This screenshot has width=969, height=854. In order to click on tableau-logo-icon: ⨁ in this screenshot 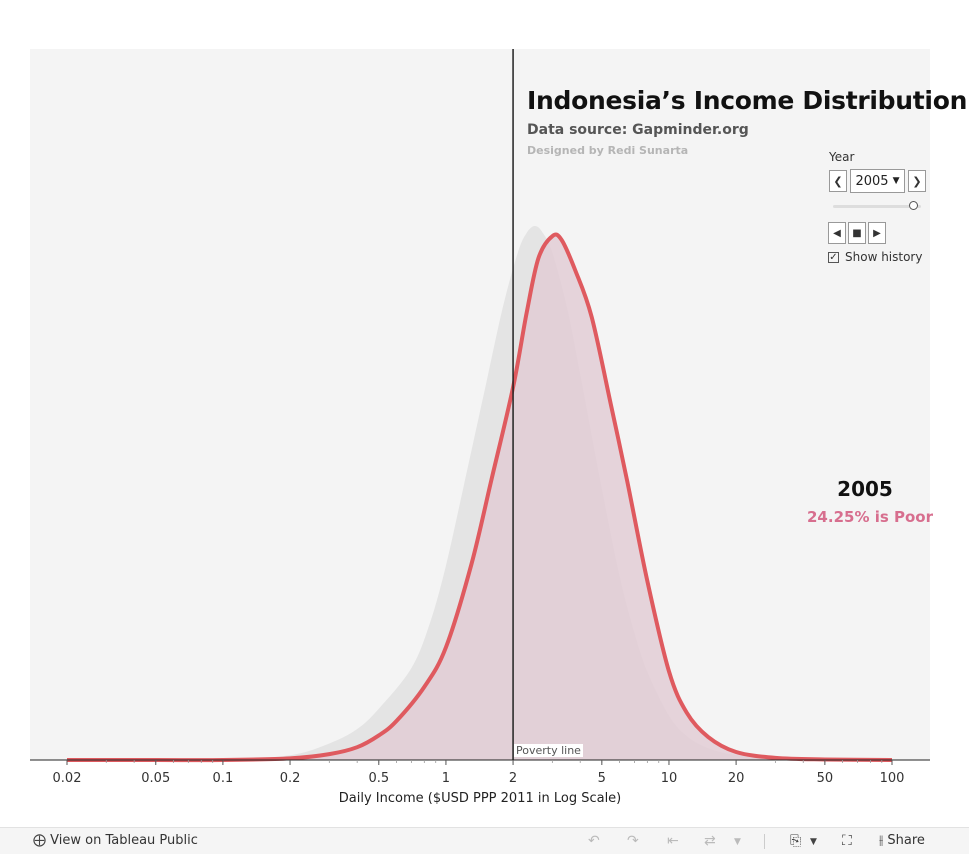, I will do `click(39, 840)`.